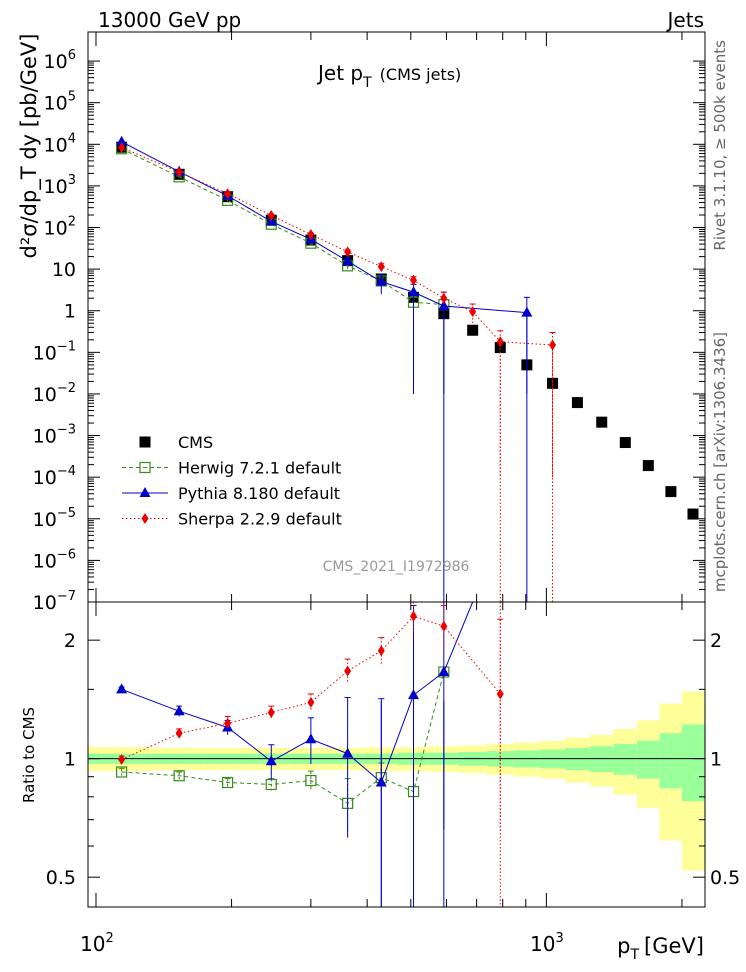  What do you see at coordinates (66, 346) in the screenshot?
I see `main-ytick-label-exp-7: −1` at bounding box center [66, 346].